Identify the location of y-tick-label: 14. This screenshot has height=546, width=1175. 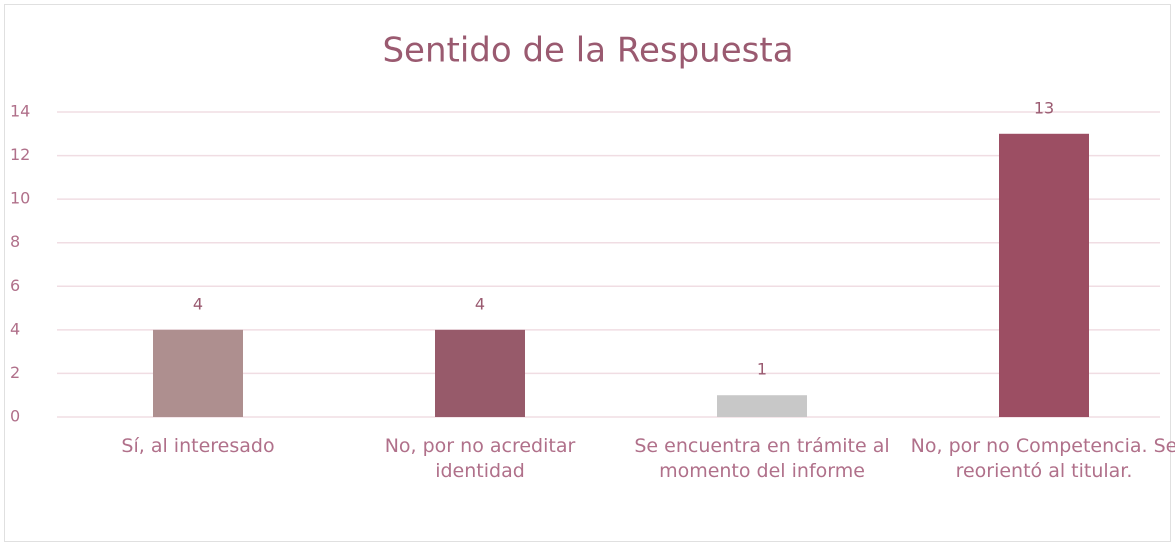
(20, 111).